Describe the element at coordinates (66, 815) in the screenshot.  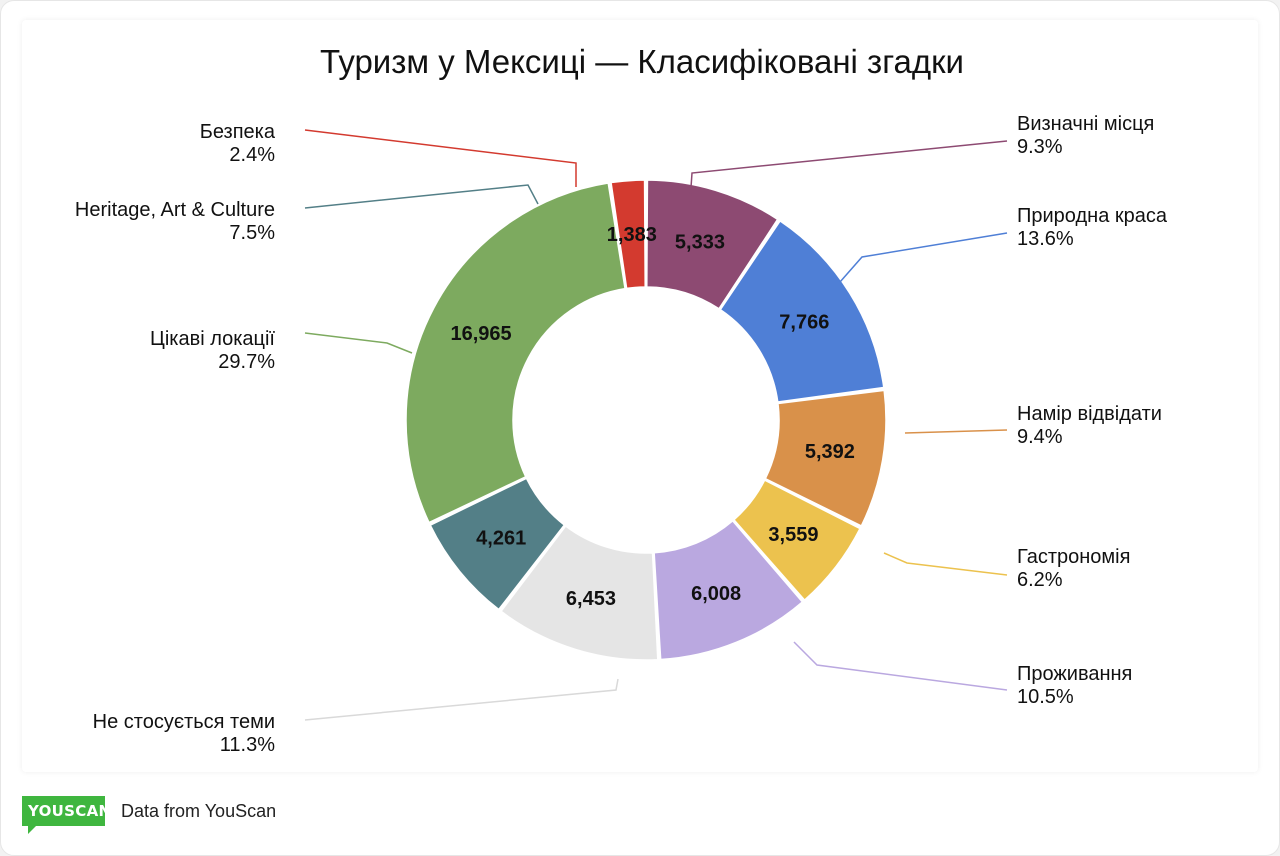
I see `youscan-logo: YOUSCAN` at that location.